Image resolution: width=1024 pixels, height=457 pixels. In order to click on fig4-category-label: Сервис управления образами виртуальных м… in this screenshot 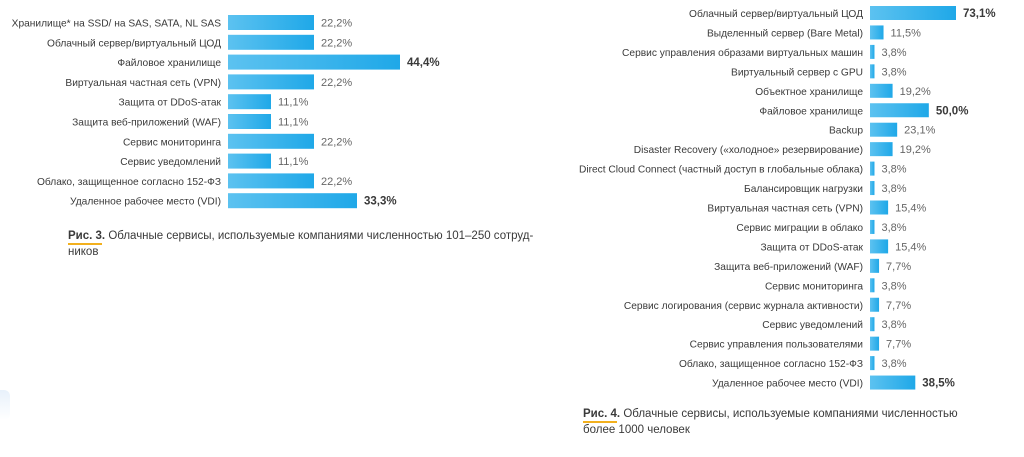, I will do `click(742, 53)`.